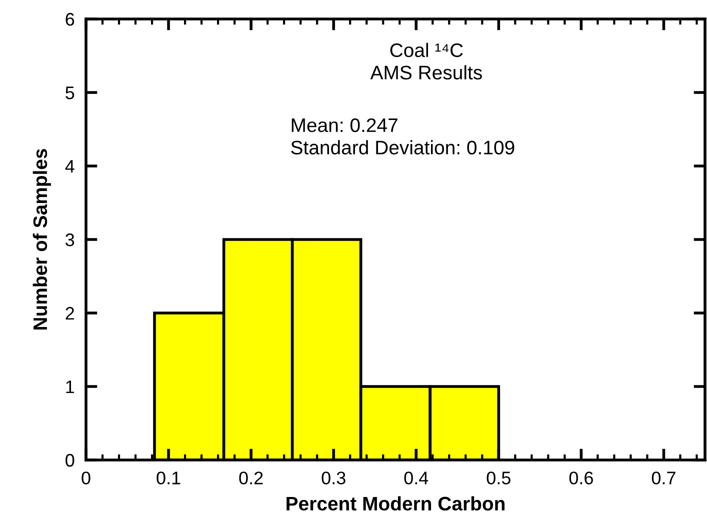 Image resolution: width=707 pixels, height=529 pixels. What do you see at coordinates (664, 478) in the screenshot?
I see `x-tick-label: 0.7` at bounding box center [664, 478].